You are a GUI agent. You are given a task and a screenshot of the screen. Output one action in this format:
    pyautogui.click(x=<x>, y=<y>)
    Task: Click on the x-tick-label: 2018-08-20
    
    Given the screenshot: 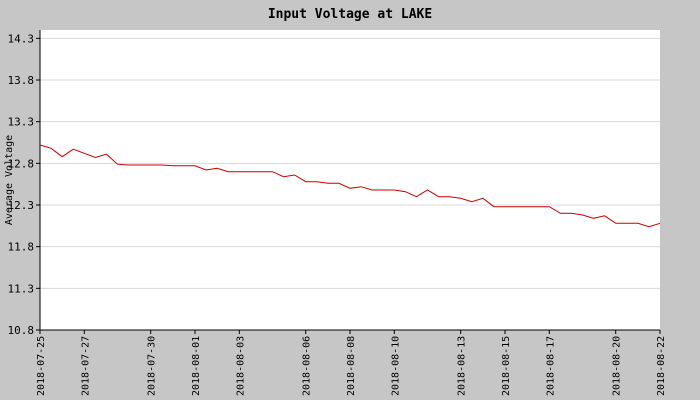 What is the action you would take?
    pyautogui.click(x=617, y=366)
    